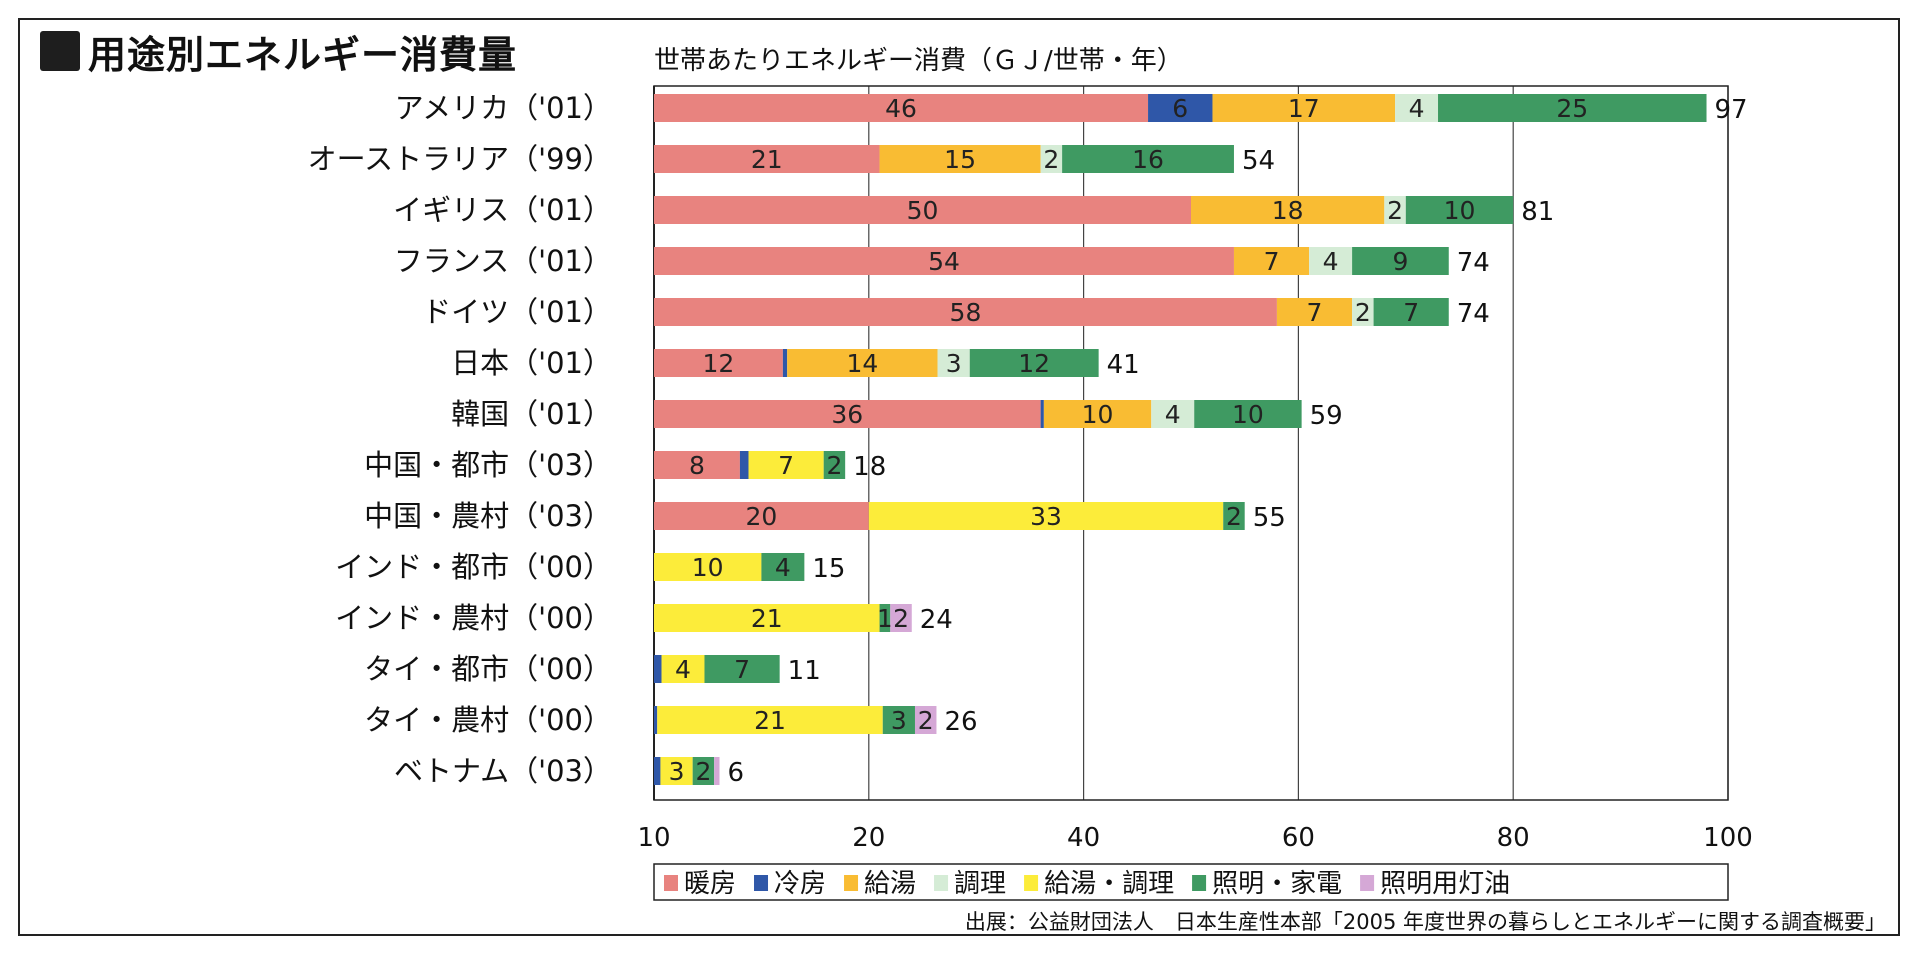 This screenshot has height=953, width=1920. What do you see at coordinates (800, 884) in the screenshot?
I see `legend-label: 冷房` at bounding box center [800, 884].